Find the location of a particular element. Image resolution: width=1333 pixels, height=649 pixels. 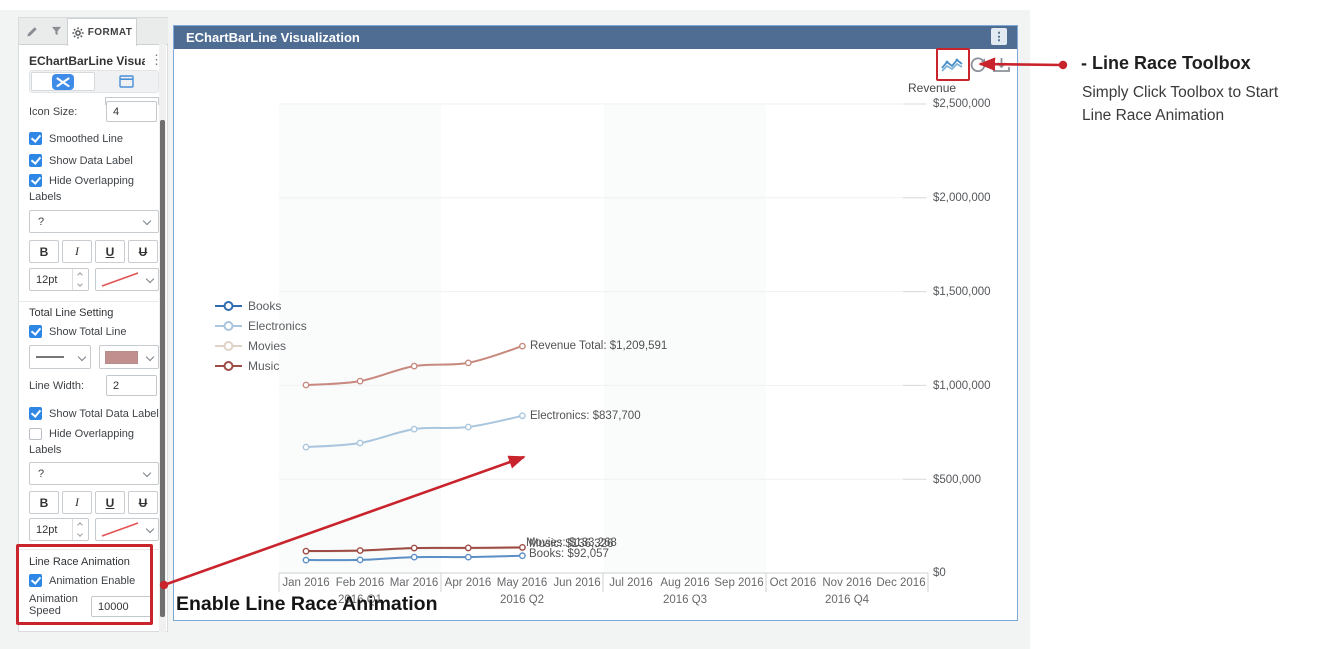

total-font-family-dropdown: ? is located at coordinates (94, 473).